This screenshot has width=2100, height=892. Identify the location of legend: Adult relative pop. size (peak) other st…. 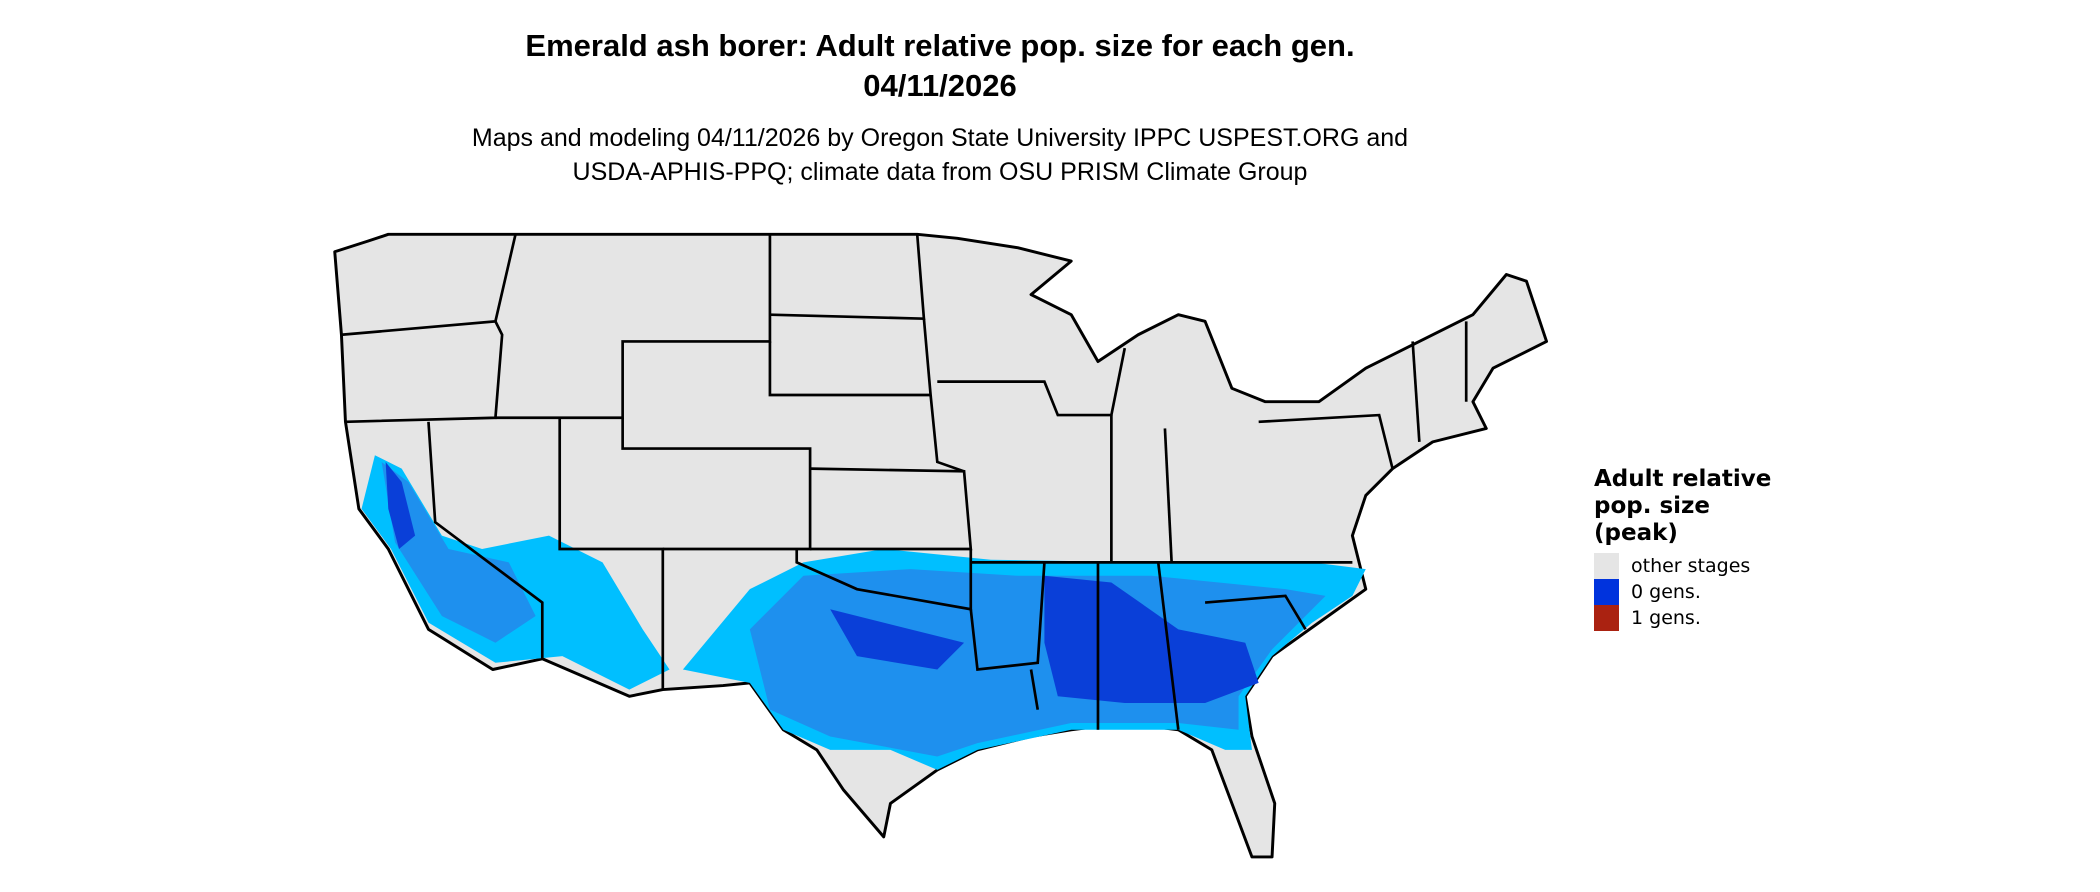
(1694, 548).